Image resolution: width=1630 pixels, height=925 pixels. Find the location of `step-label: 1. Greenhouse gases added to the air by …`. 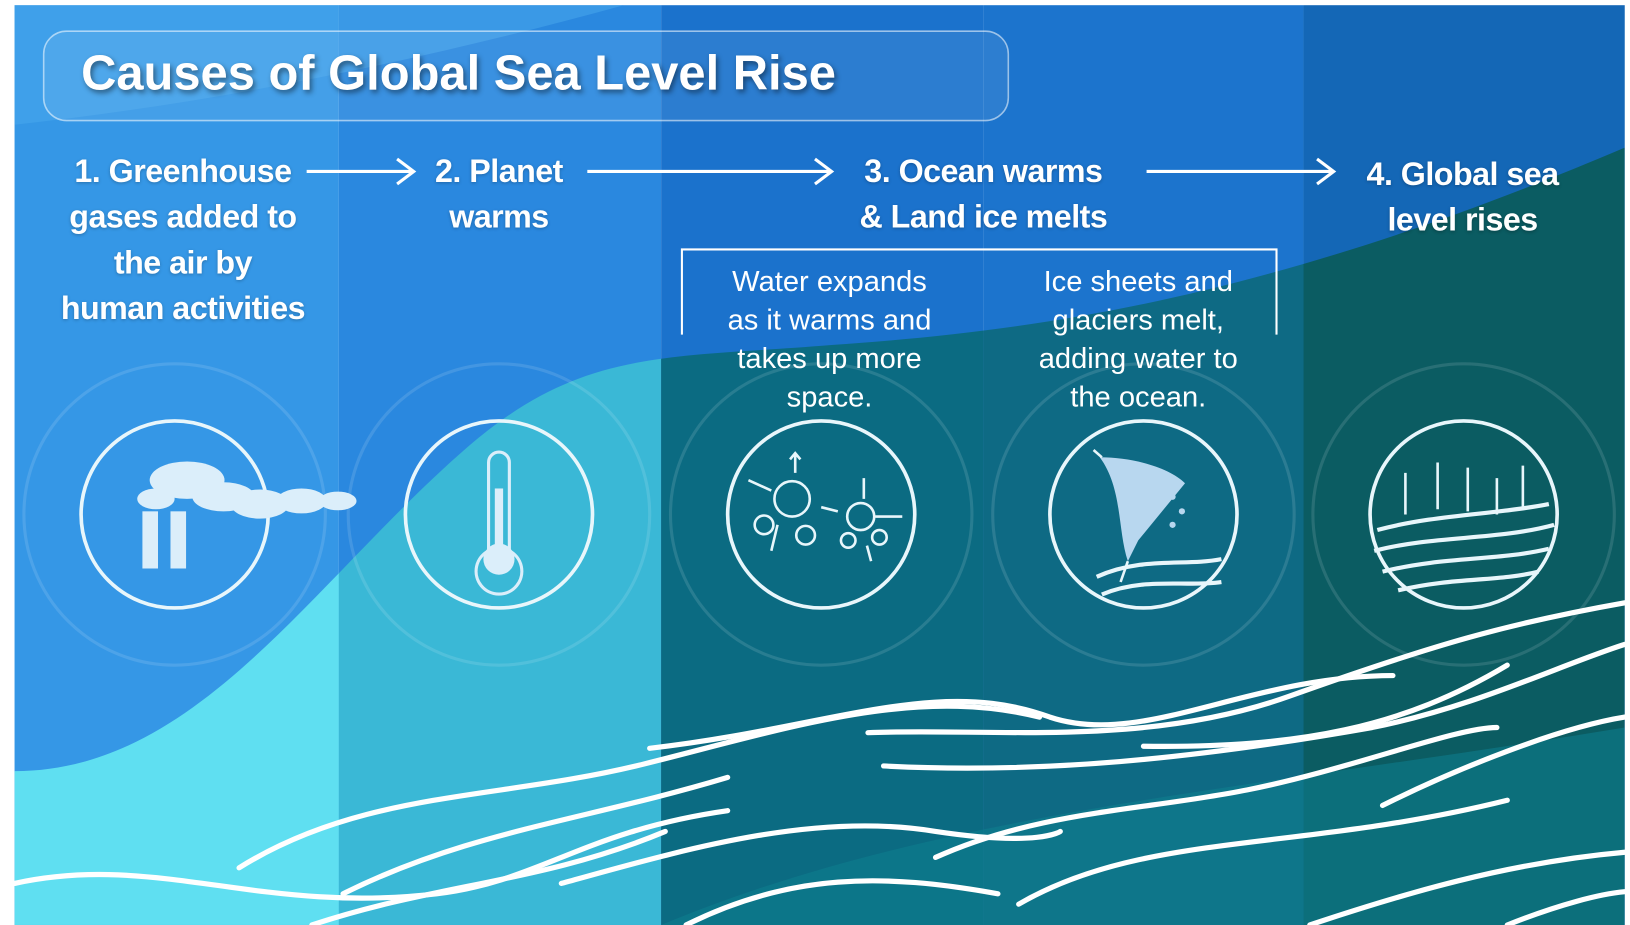

step-label: 1. Greenhouse gases added to the air by … is located at coordinates (183, 239).